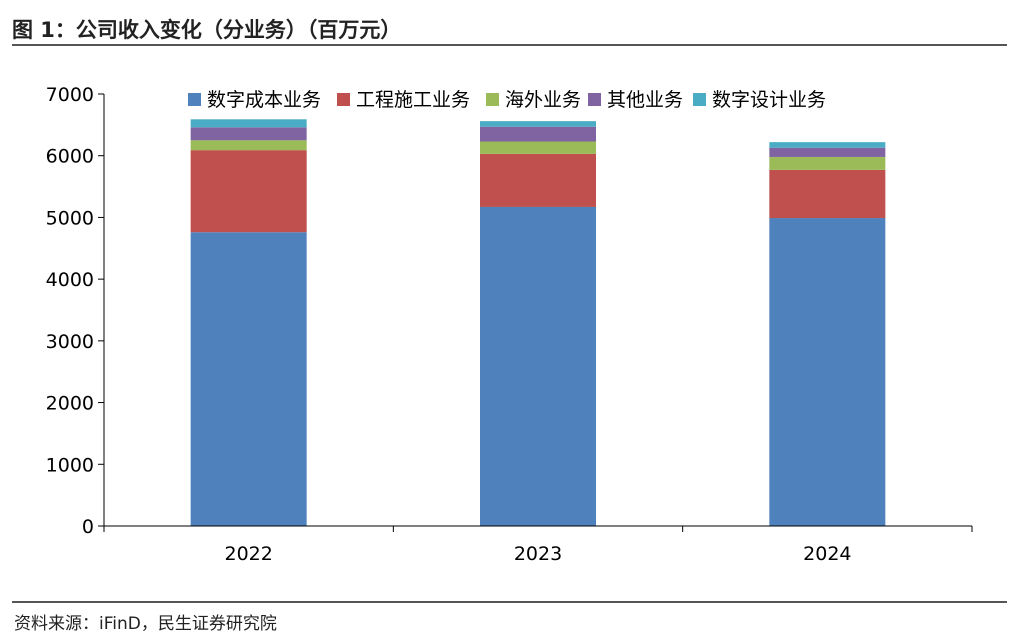 This screenshot has height=636, width=1023. I want to click on y-tick-label: 7000, so click(70, 95).